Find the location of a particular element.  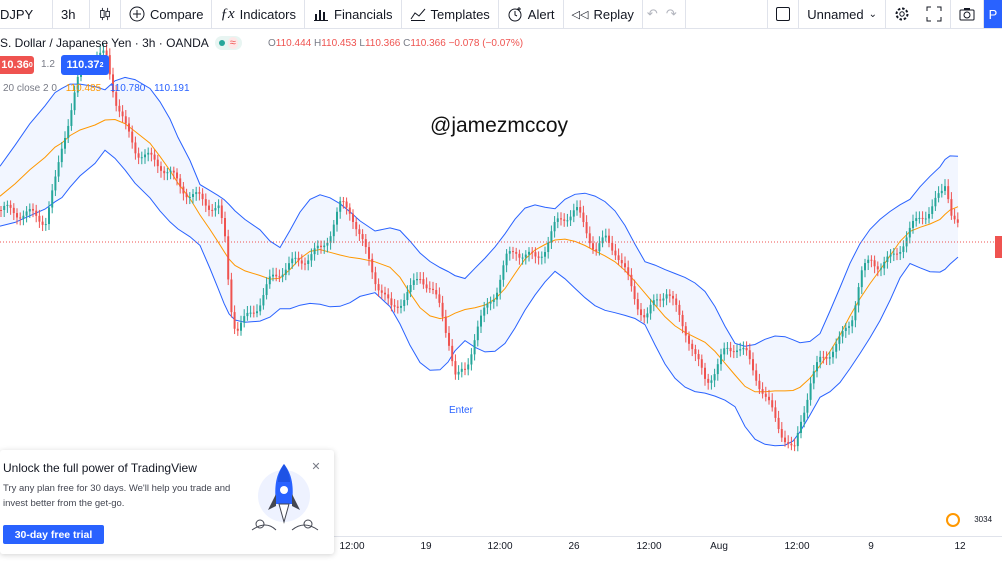

time-tick: 12:00 is located at coordinates (352, 546).